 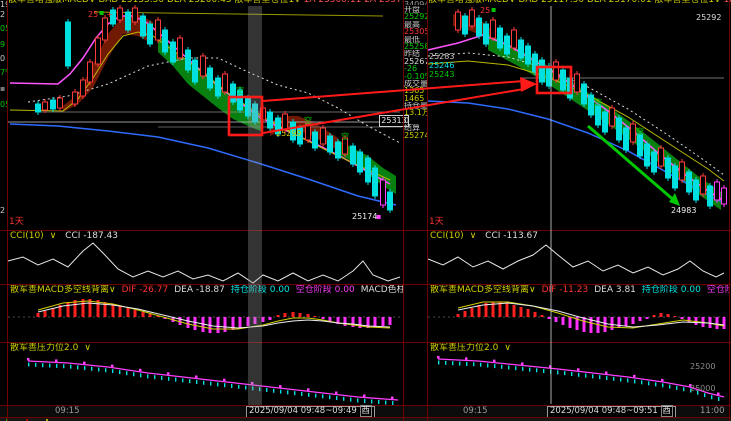 I want to click on right-date-range: 2025/09/04 09:48~09:51, so click(x=604, y=411).